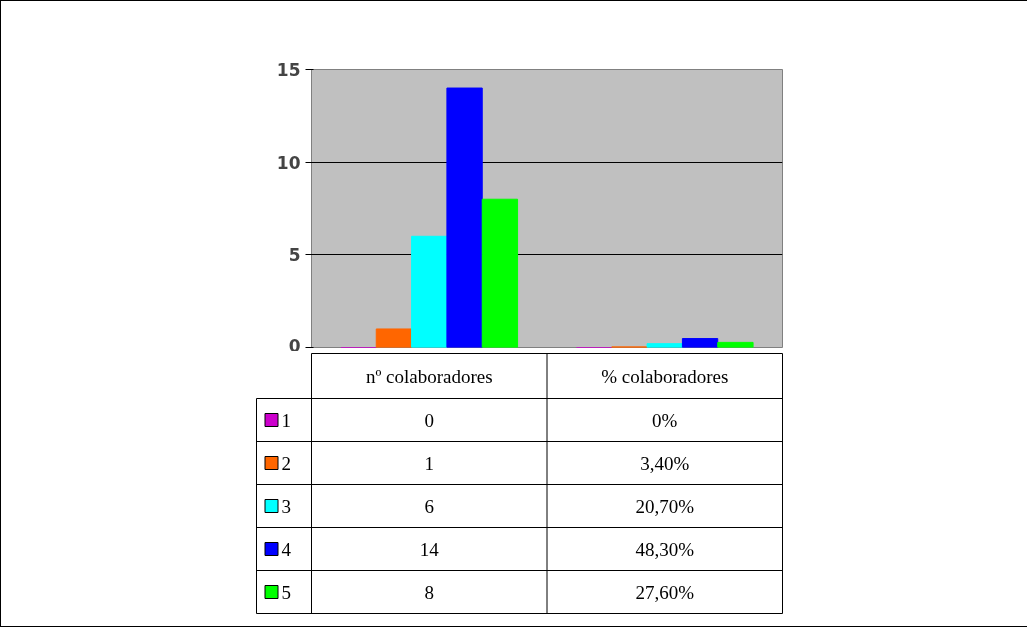  I want to click on legend-label: 1, so click(286, 420).